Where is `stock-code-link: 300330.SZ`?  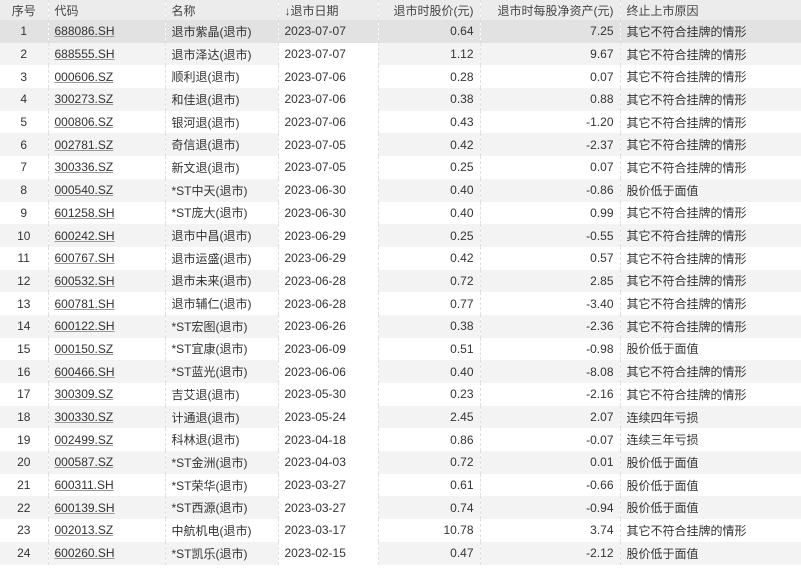
stock-code-link: 300330.SZ is located at coordinates (84, 417).